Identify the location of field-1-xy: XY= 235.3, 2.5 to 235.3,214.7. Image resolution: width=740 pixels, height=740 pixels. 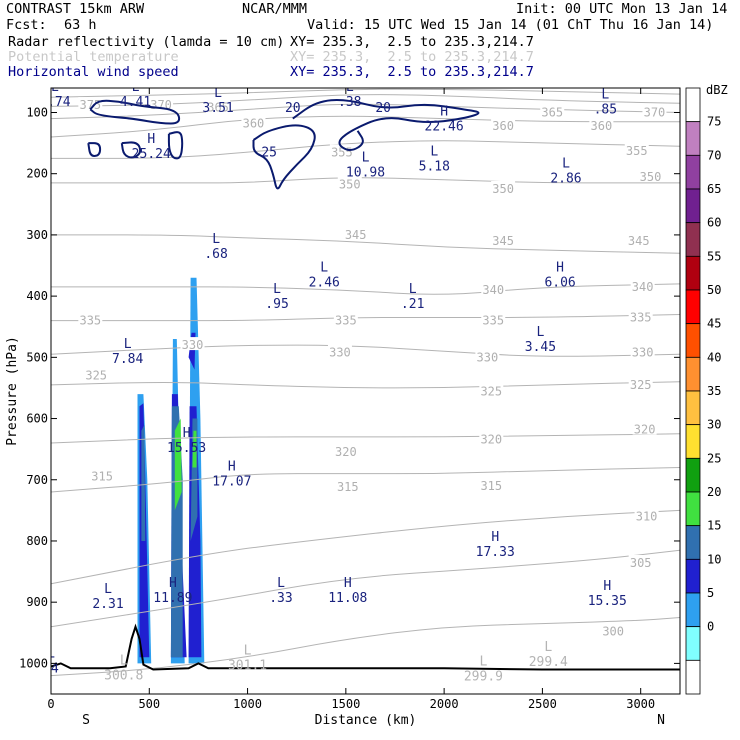
(412, 42).